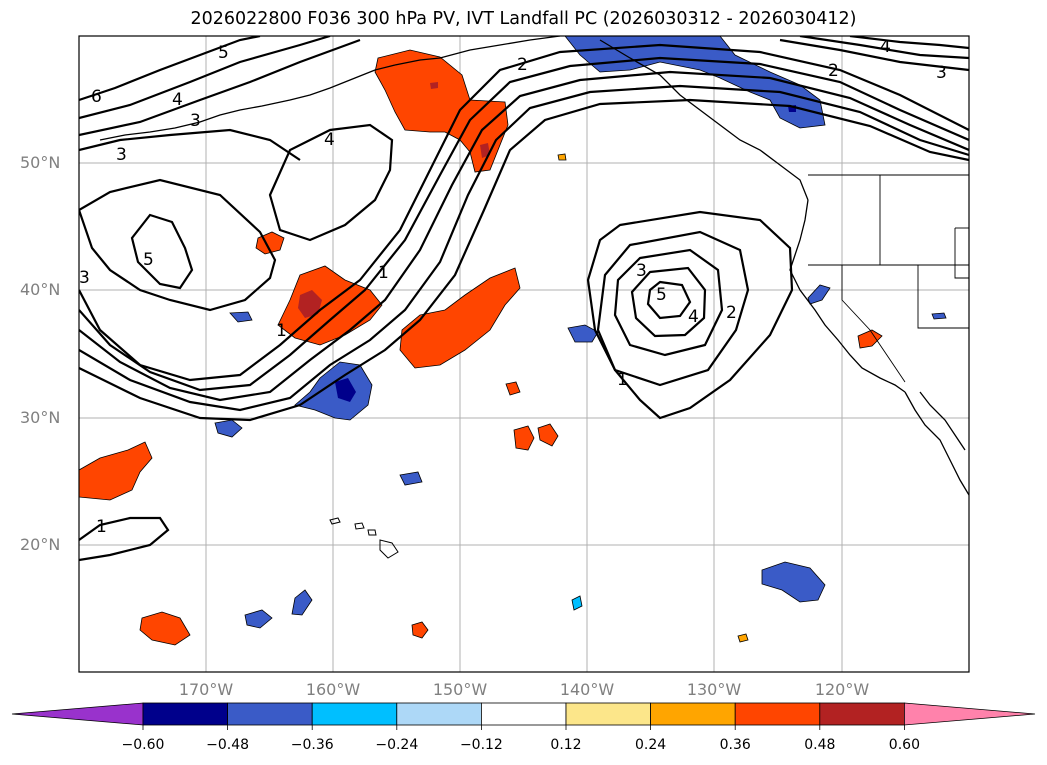  What do you see at coordinates (970, 714) in the screenshot?
I see `colorbar-extend-right` at bounding box center [970, 714].